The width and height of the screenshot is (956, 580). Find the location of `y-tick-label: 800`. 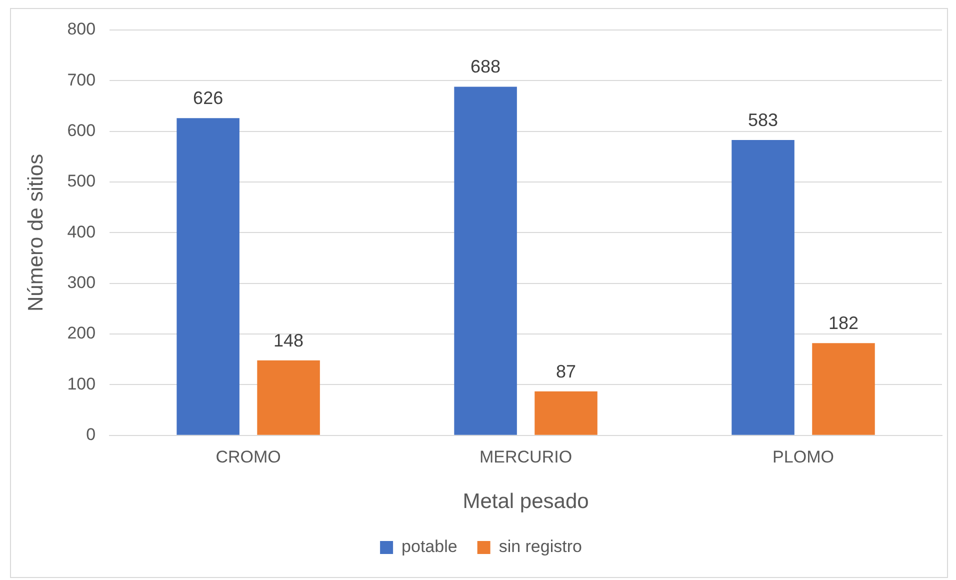

y-tick-label: 800 is located at coordinates (81, 29).